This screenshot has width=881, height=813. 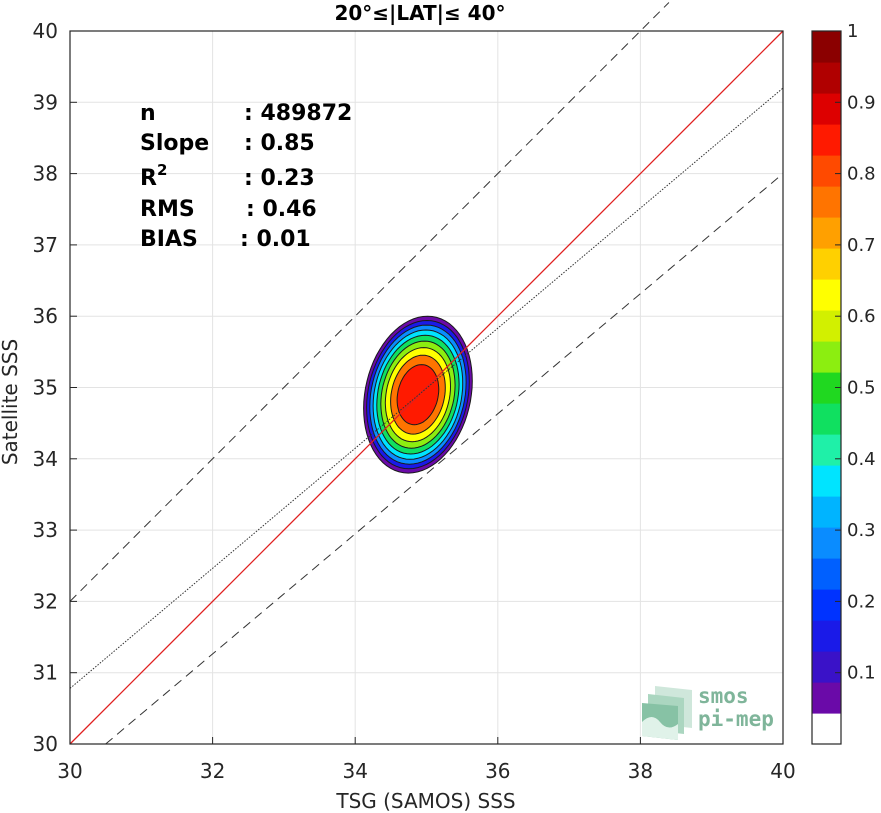 I want to click on colorbar-tick-label: 0.9, so click(x=861, y=102).